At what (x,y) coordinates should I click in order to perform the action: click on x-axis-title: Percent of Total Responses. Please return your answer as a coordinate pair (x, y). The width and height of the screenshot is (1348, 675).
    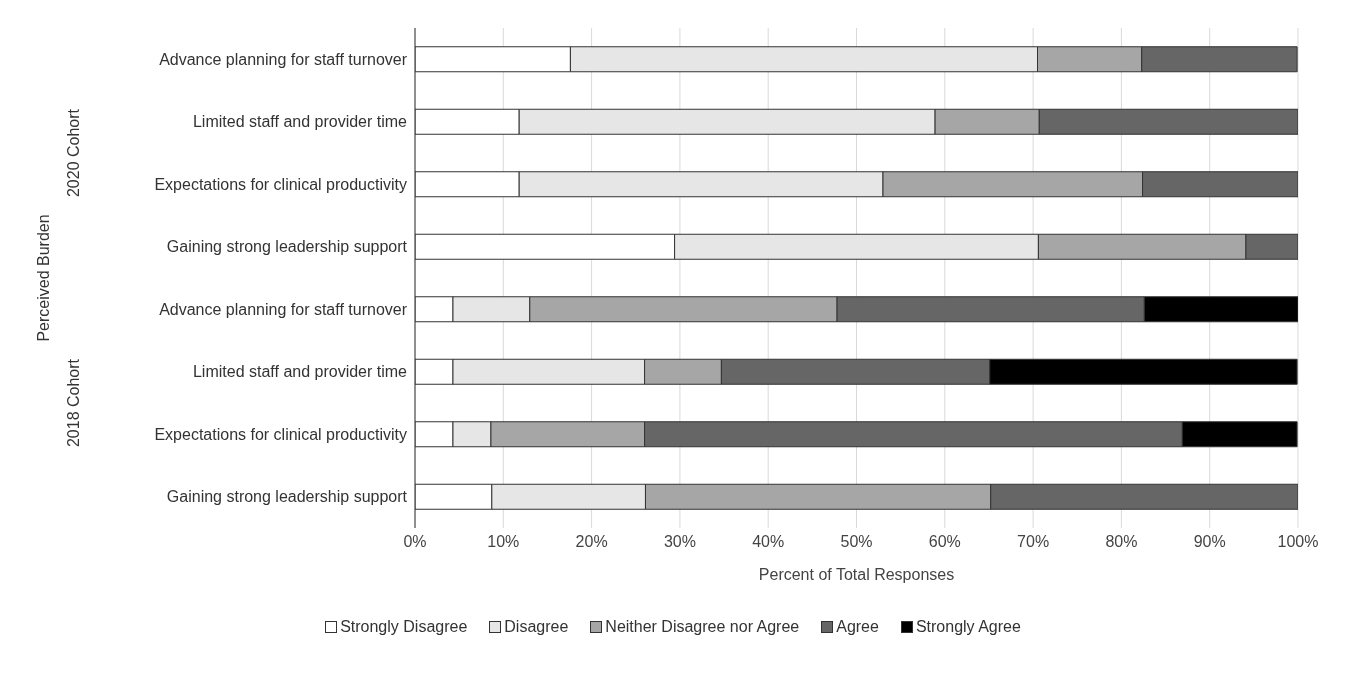
    Looking at the image, I should click on (856, 574).